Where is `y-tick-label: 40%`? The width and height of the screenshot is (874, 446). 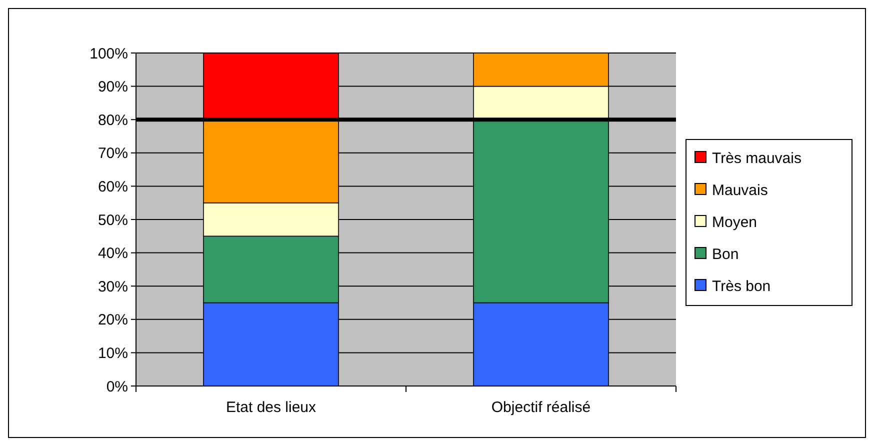
y-tick-label: 40% is located at coordinates (113, 253).